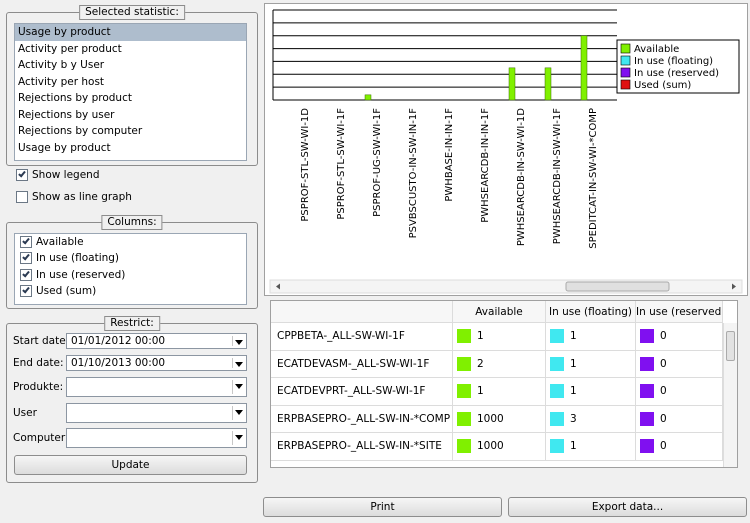 The height and width of the screenshot is (523, 750). What do you see at coordinates (66, 114) in the screenshot?
I see `statistic-option: Rejections by user` at bounding box center [66, 114].